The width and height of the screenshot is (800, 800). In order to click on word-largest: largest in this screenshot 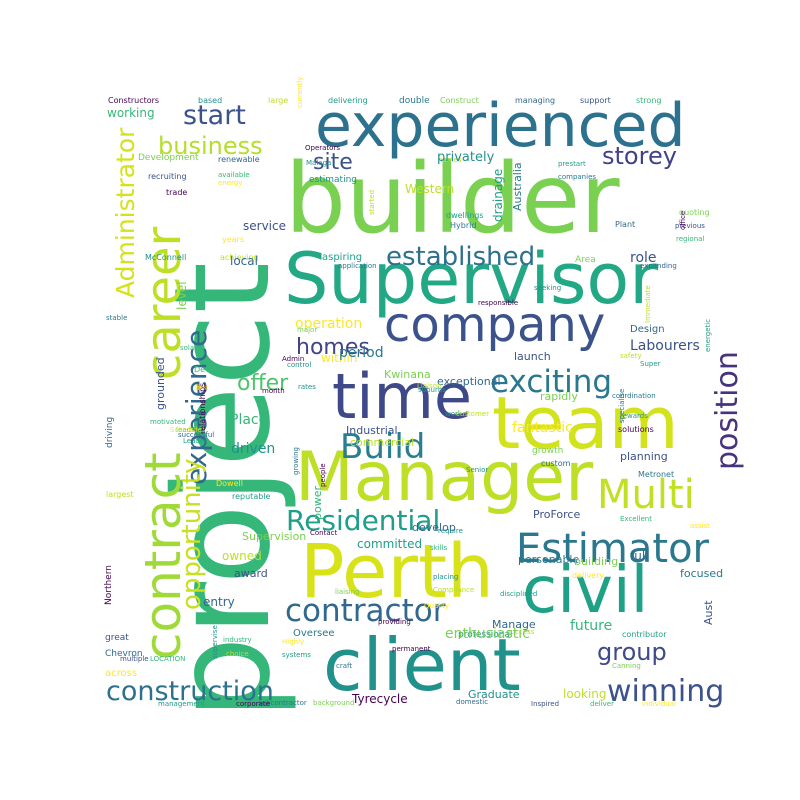, I will do `click(120, 494)`.